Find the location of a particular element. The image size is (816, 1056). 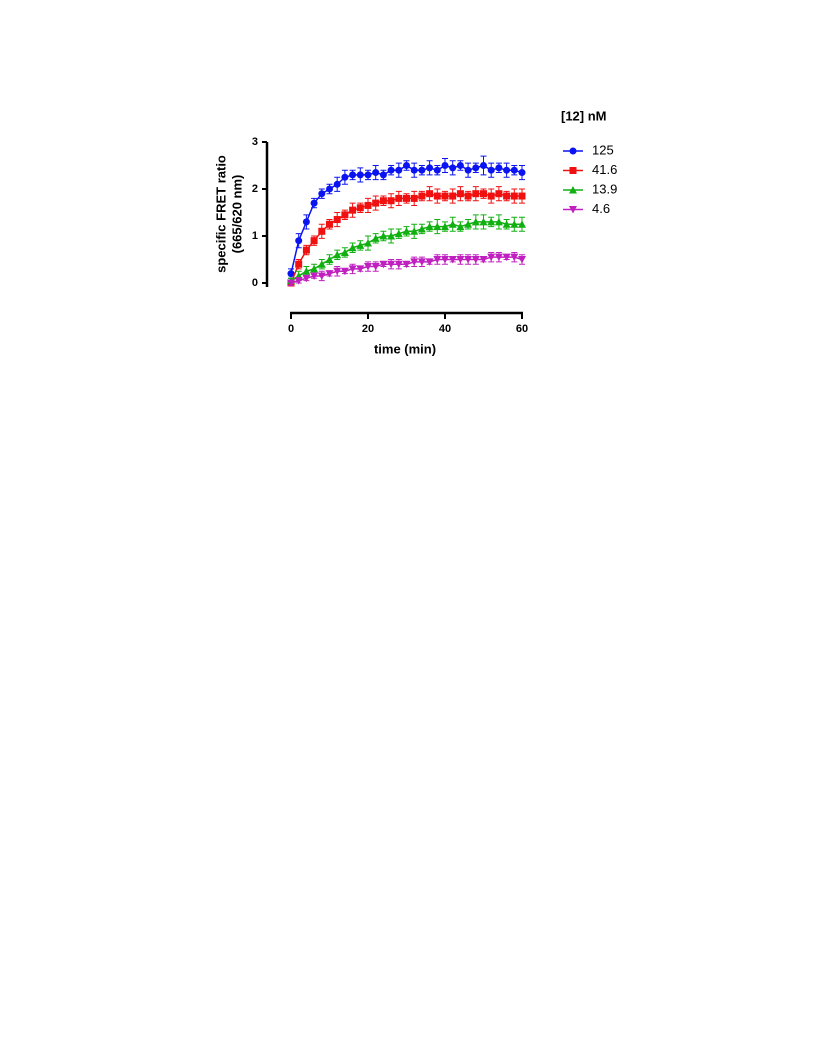

legend-title: [12] nM is located at coordinates (584, 115).